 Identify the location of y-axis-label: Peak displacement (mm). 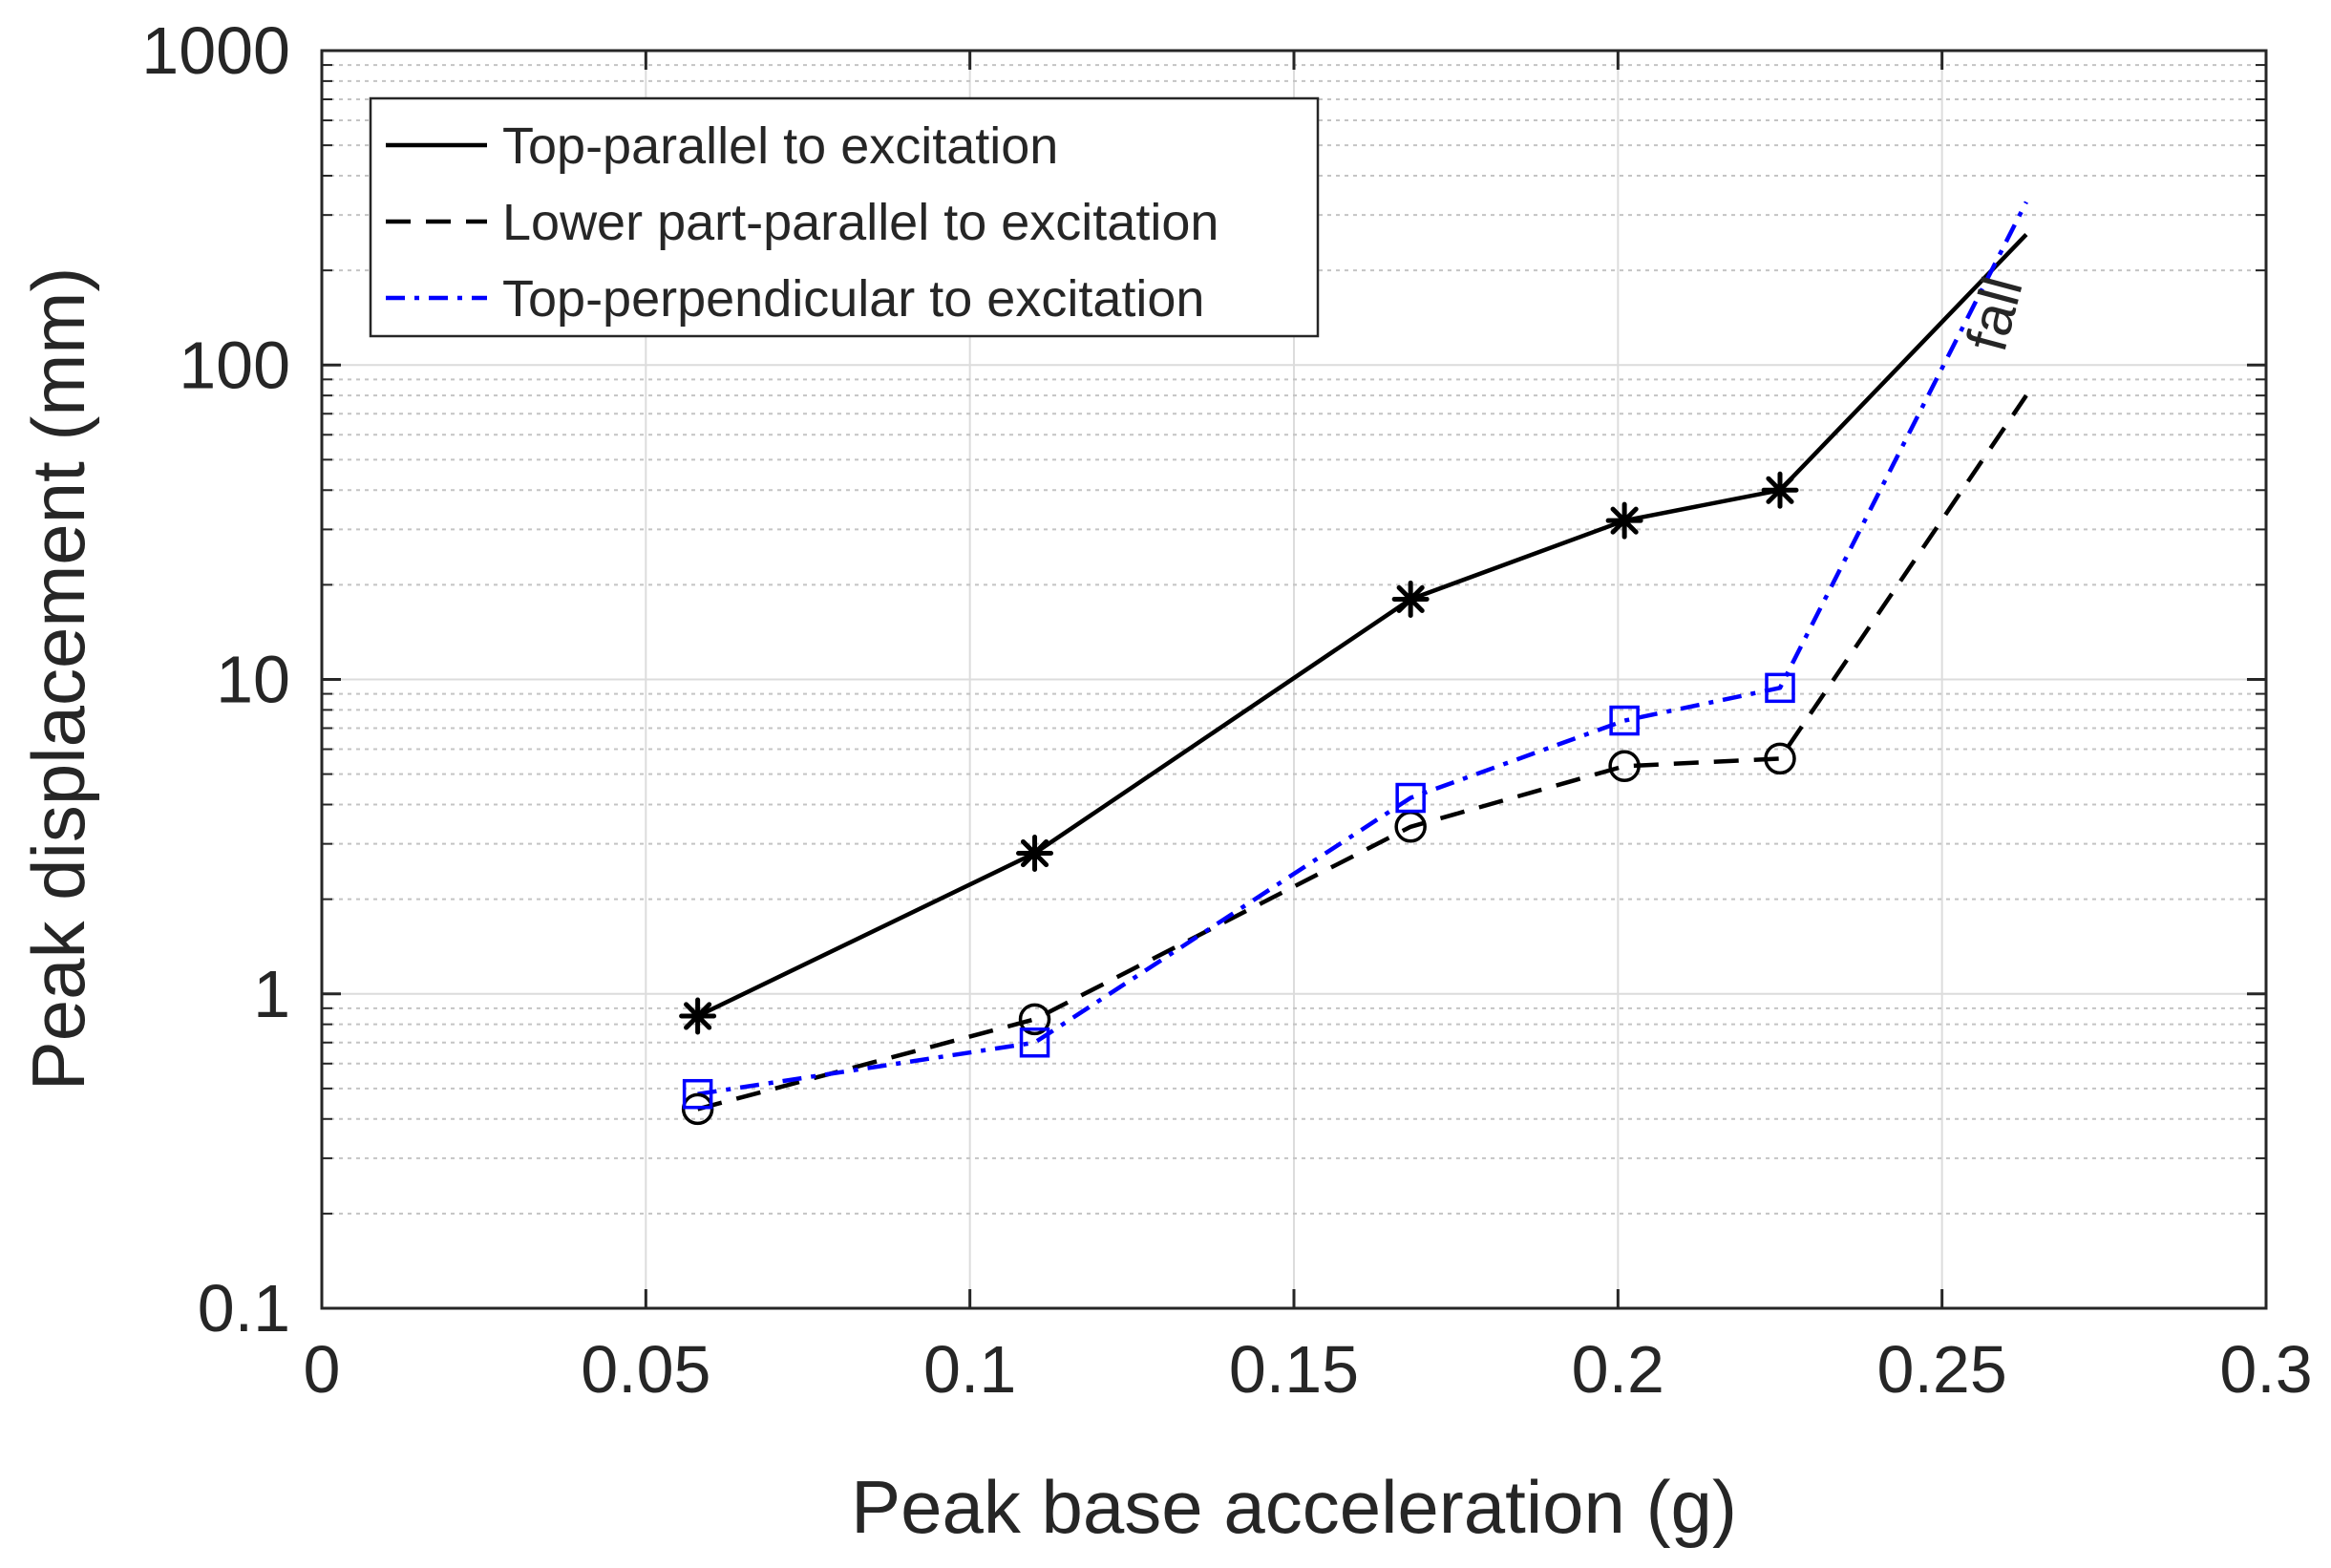
(58, 679).